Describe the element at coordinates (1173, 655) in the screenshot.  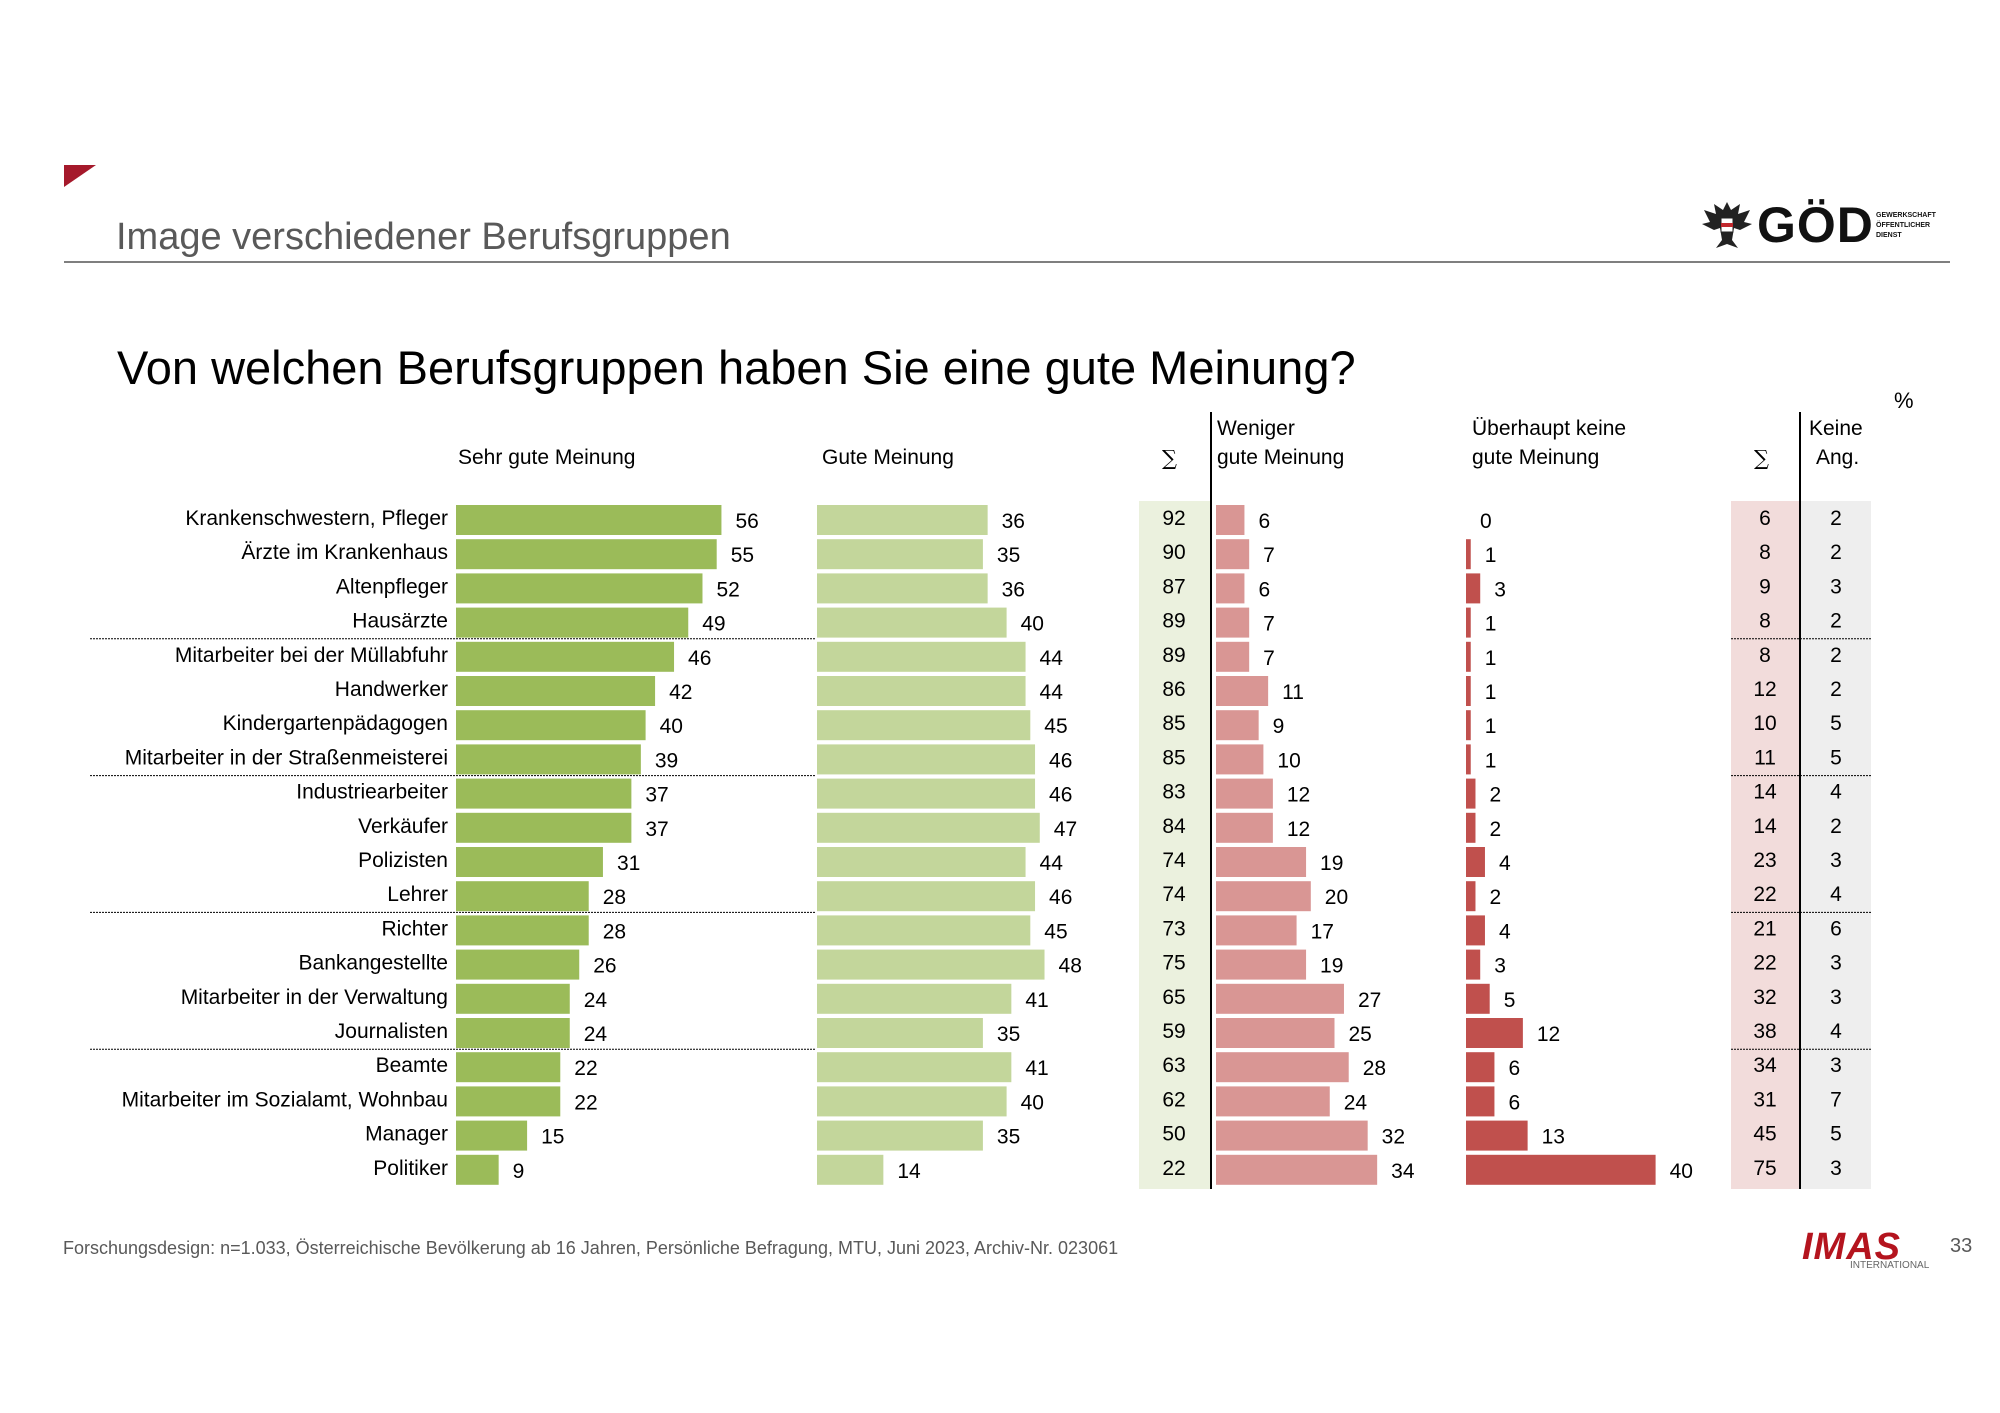
I see `value-sum-positive: 89` at that location.